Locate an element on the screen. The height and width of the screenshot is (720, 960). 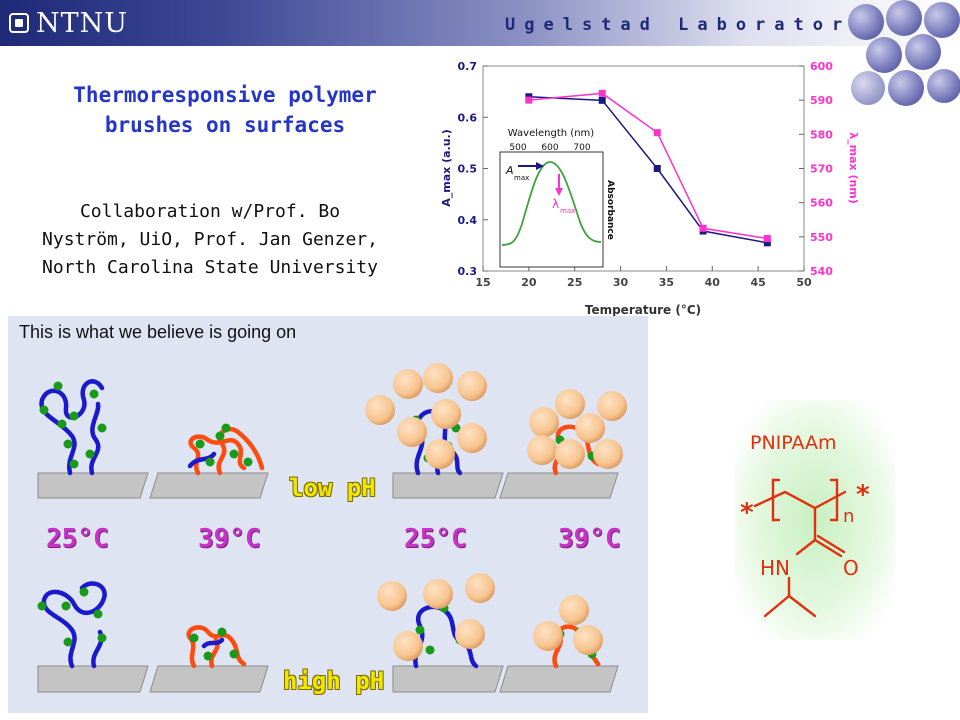
y-left-tick-label: 0.6 is located at coordinates (468, 117).